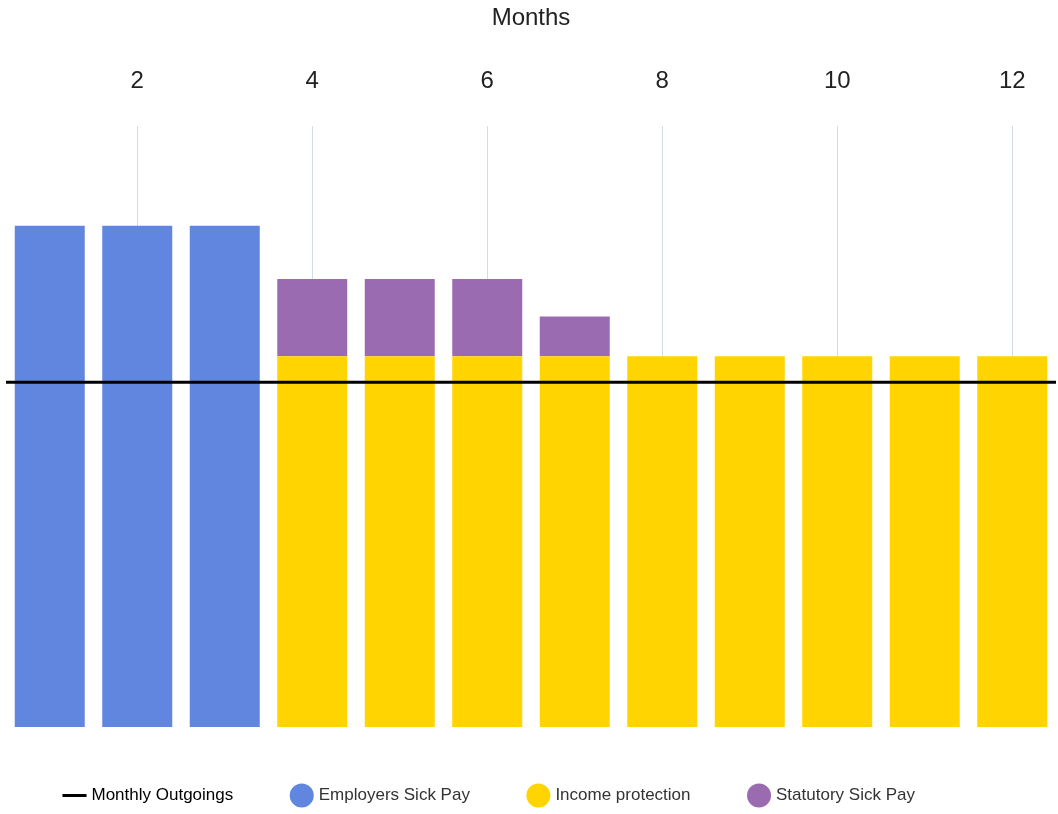 This screenshot has width=1058, height=814. What do you see at coordinates (487, 79) in the screenshot?
I see `x-tick-label: 6` at bounding box center [487, 79].